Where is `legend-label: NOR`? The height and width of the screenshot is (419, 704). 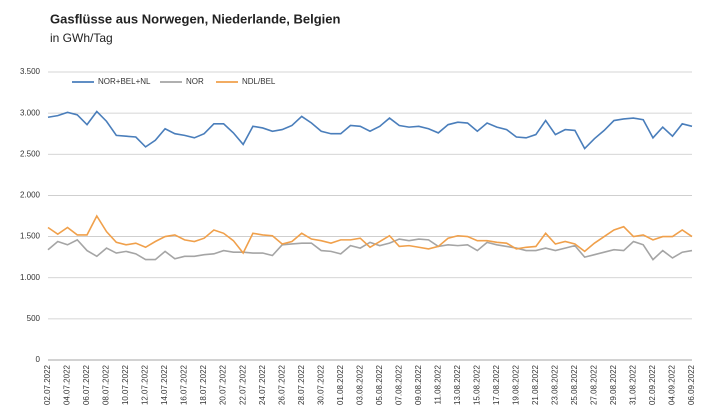 legend-label: NOR is located at coordinates (195, 81).